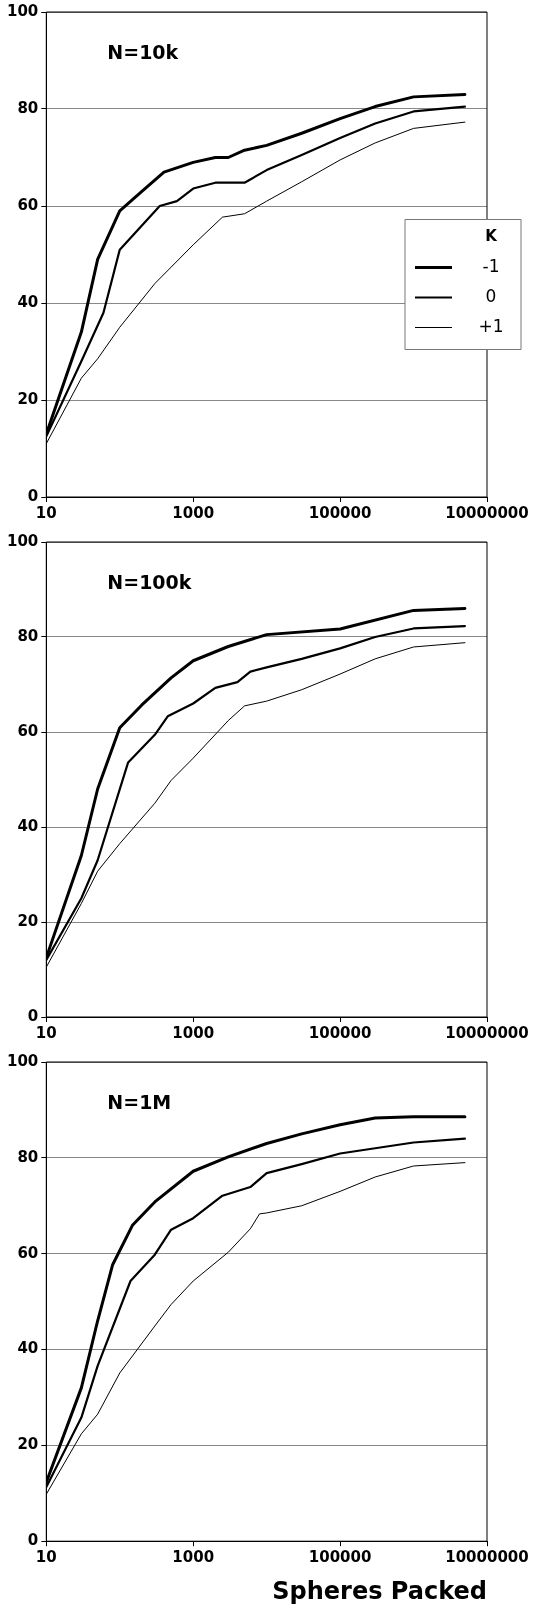  What do you see at coordinates (491, 265) in the screenshot?
I see `legend-label: -1` at bounding box center [491, 265].